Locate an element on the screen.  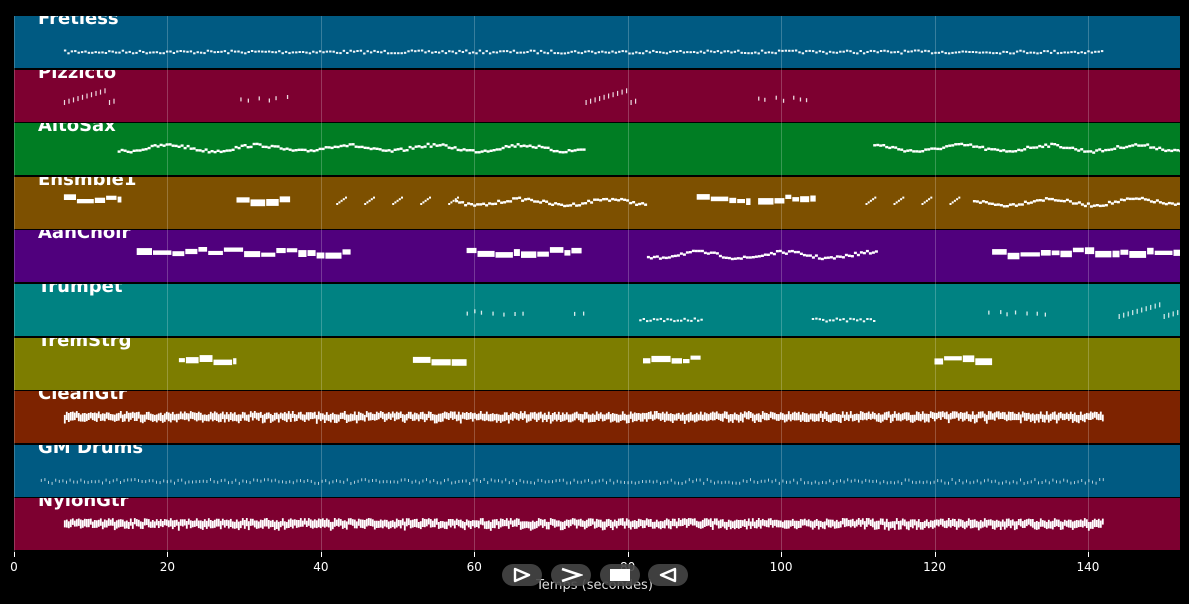
x-tick-label: 0 is located at coordinates (14, 567).